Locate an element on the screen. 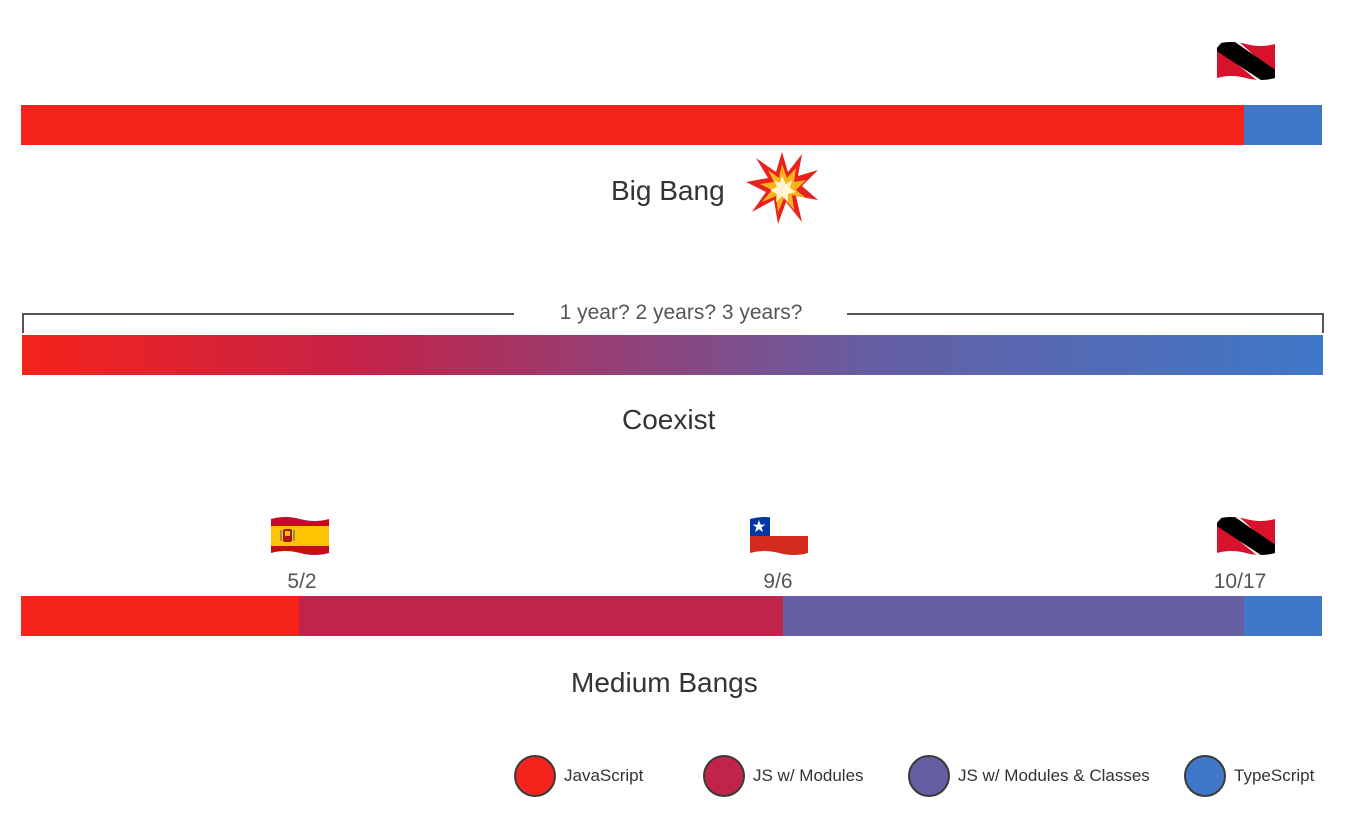 The height and width of the screenshot is (815, 1363). medium-bangs-segment-javascript is located at coordinates (160, 616).